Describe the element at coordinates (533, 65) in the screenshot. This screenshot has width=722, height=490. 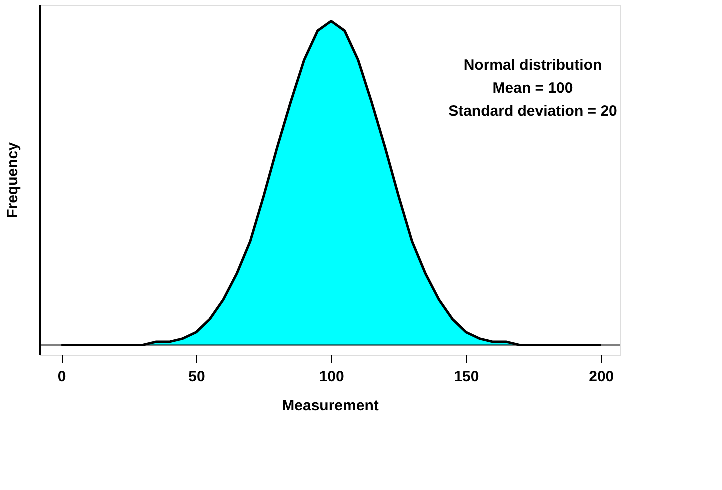
I see `annotation: Normal distribution` at that location.